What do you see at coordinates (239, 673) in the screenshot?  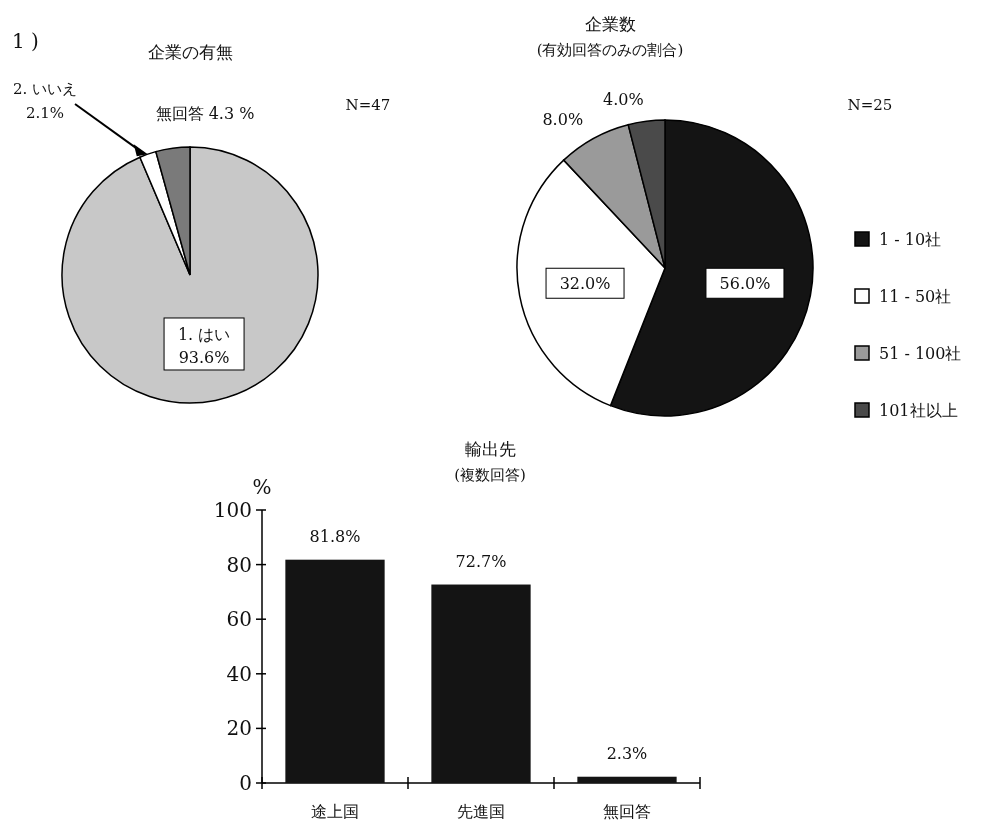 I see `y-tick-label: 40` at bounding box center [239, 673].